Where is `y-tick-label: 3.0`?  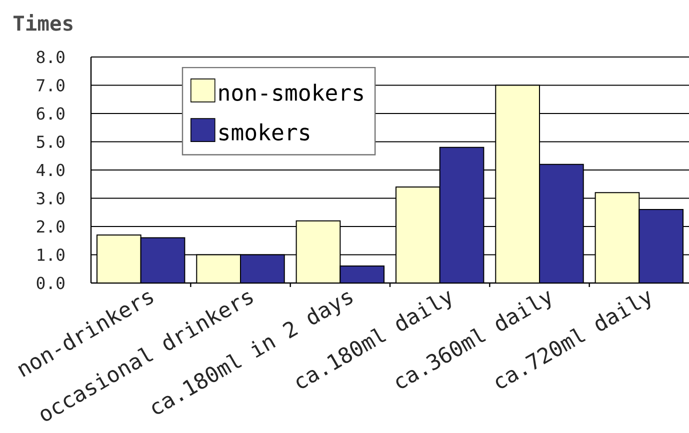
y-tick-label: 3.0 is located at coordinates (50, 198).